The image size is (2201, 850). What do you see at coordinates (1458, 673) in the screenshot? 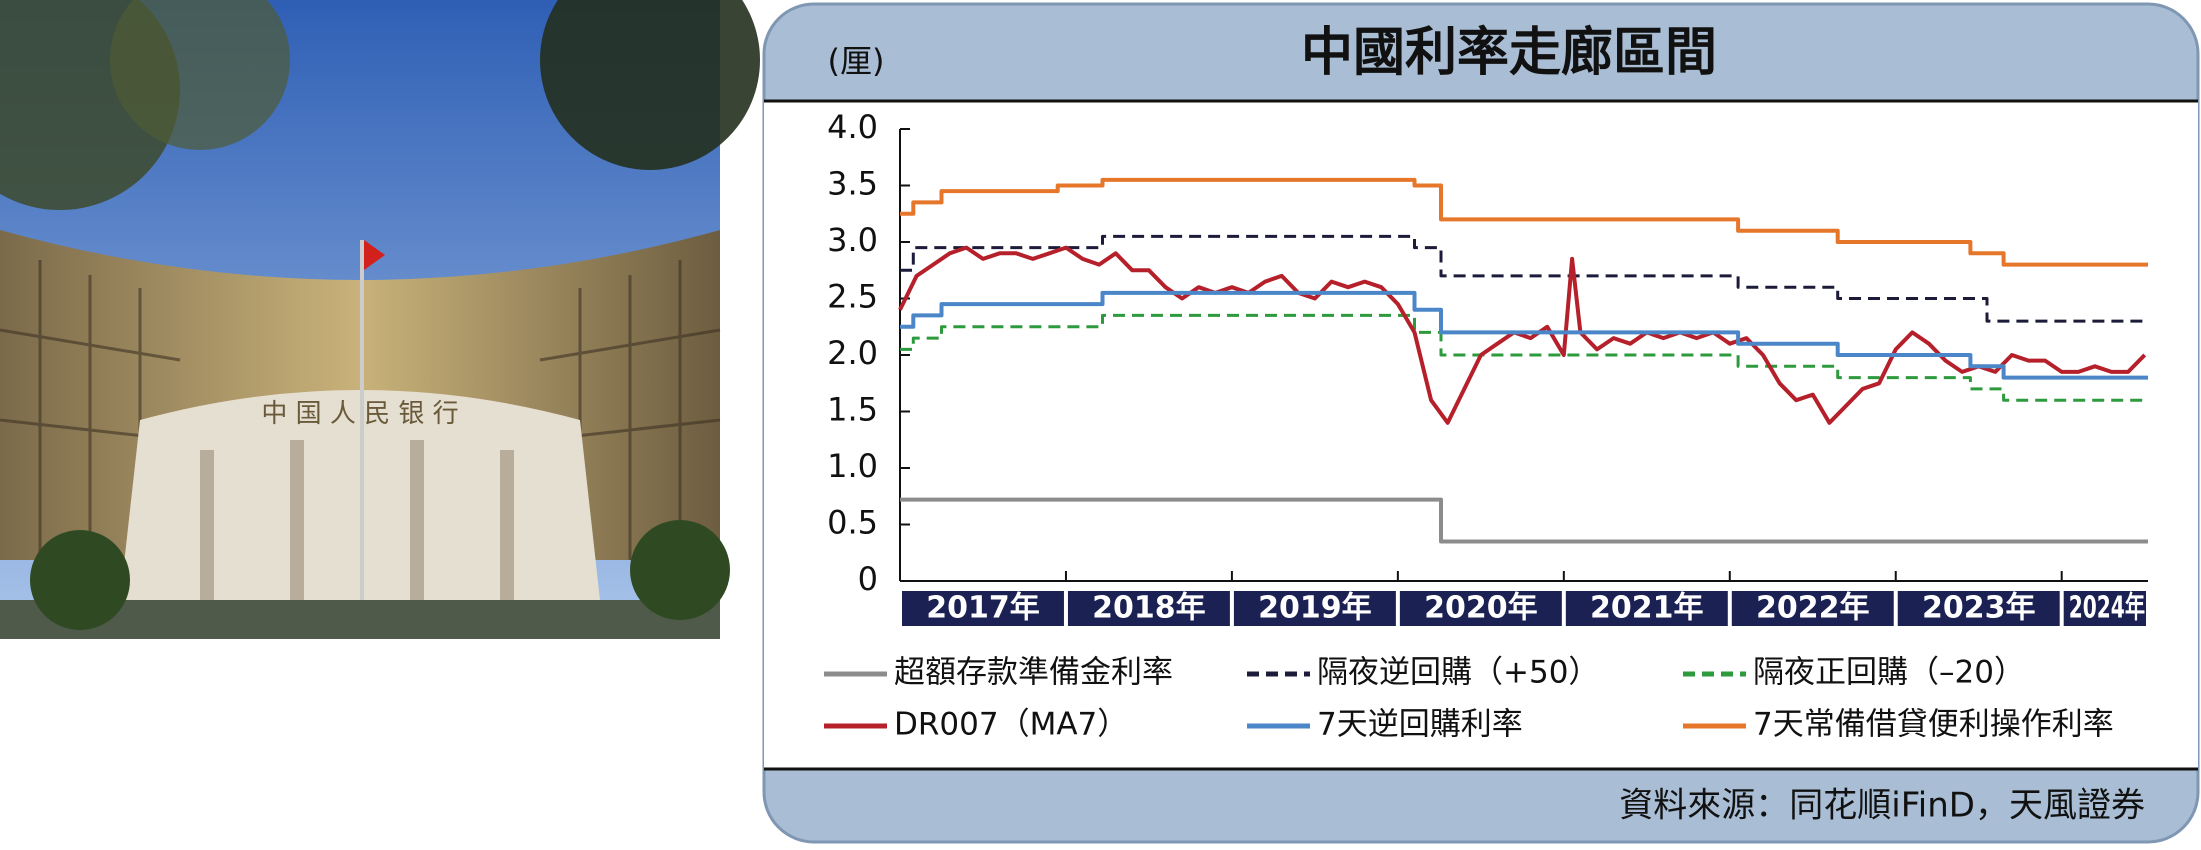
I see `legend-label: 隔夜逆回購（+50）` at bounding box center [1458, 673].